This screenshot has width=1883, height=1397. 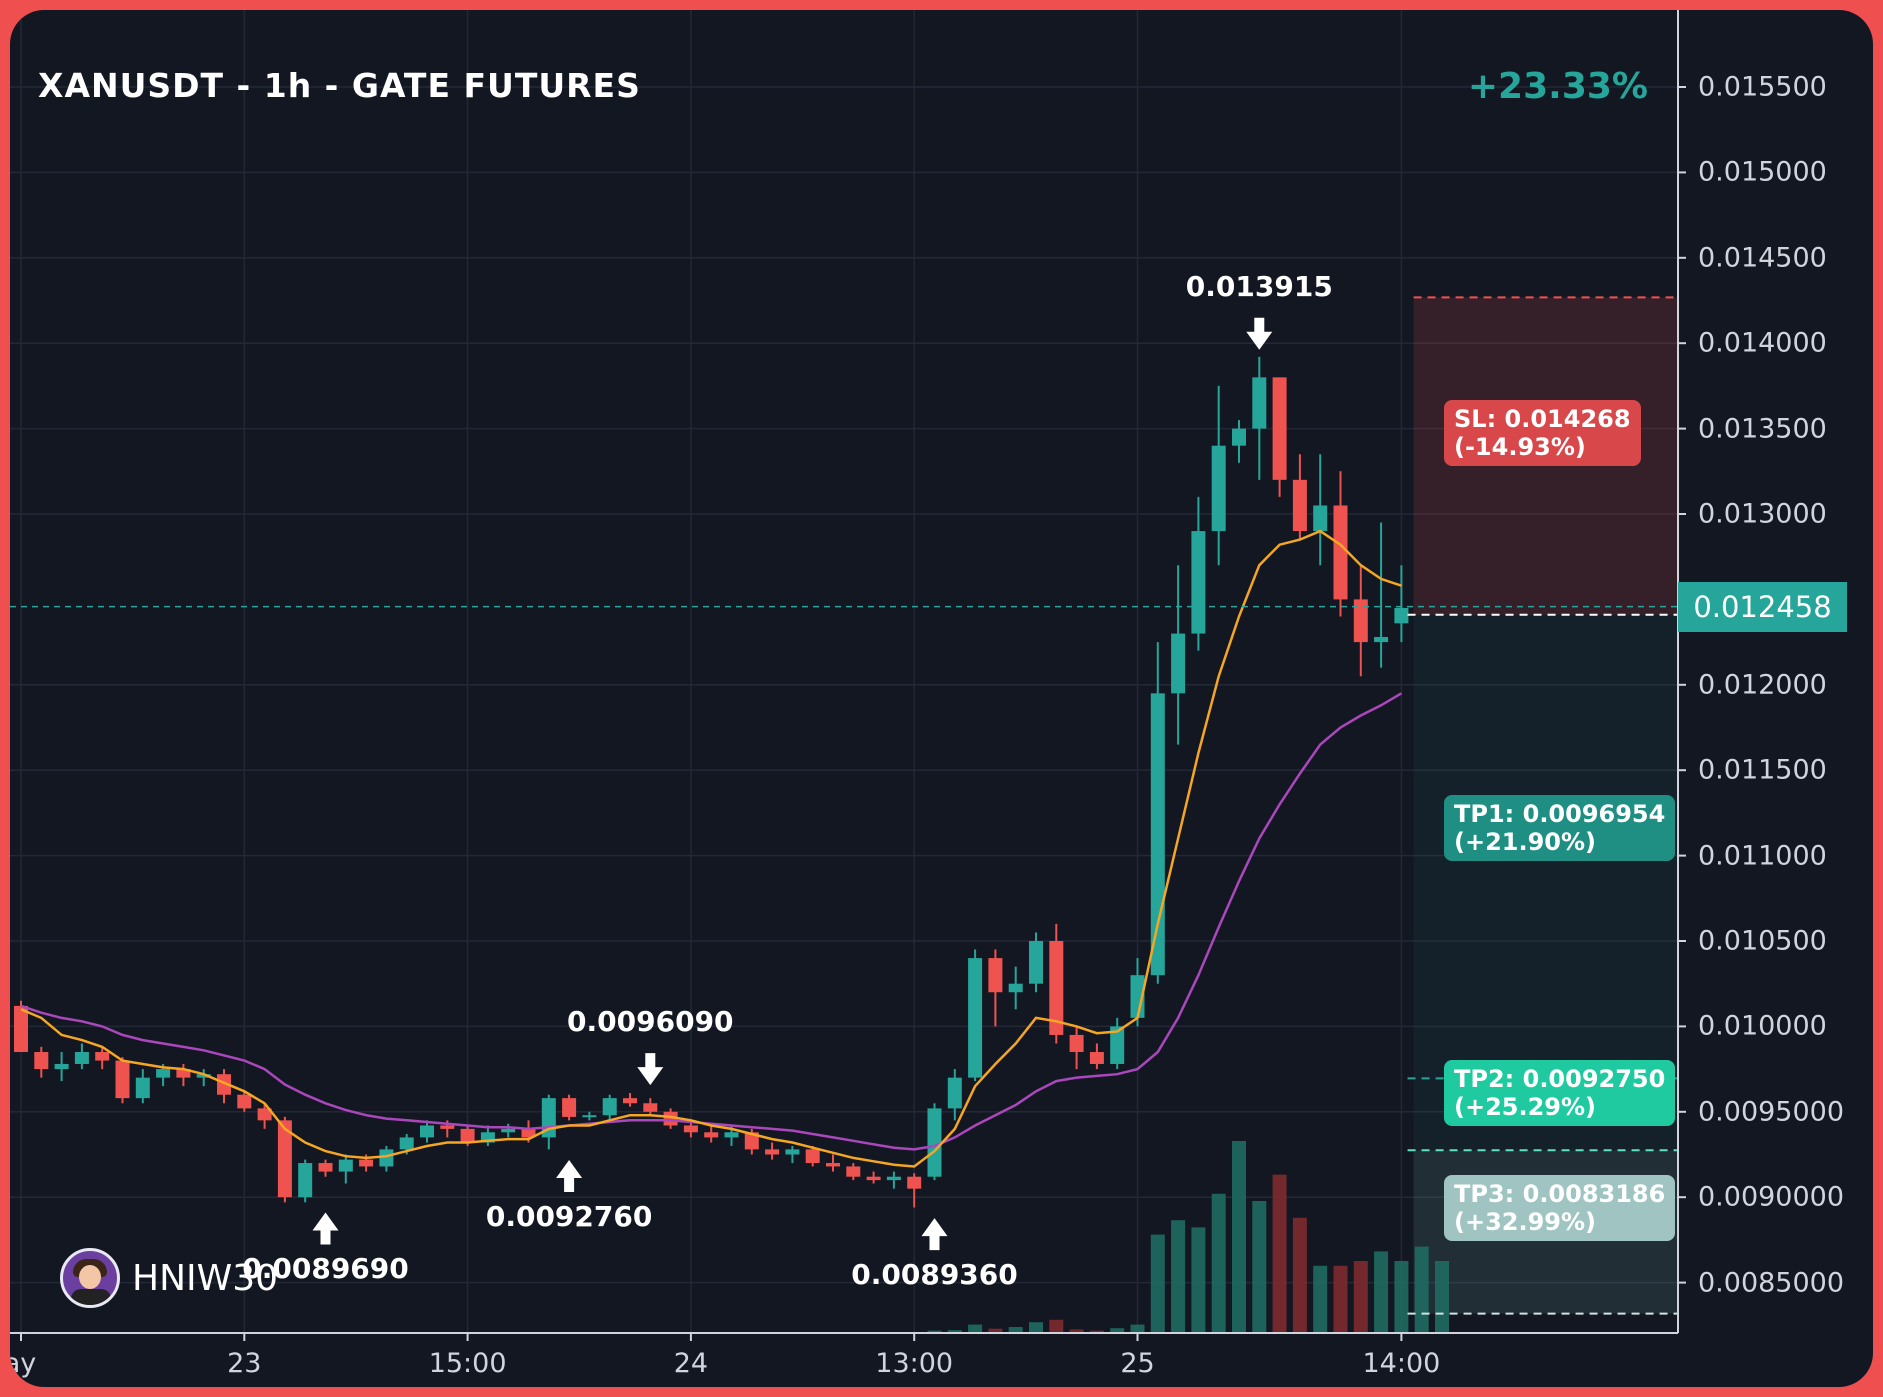 What do you see at coordinates (1762, 606) in the screenshot?
I see `current-price-tag: 0.012458` at bounding box center [1762, 606].